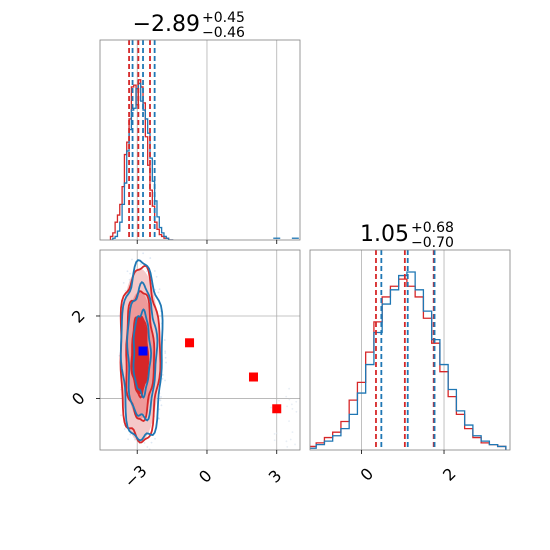 The height and width of the screenshot is (550, 550). Describe the element at coordinates (136, 476) in the screenshot. I see `x-tick-label: −3` at that location.